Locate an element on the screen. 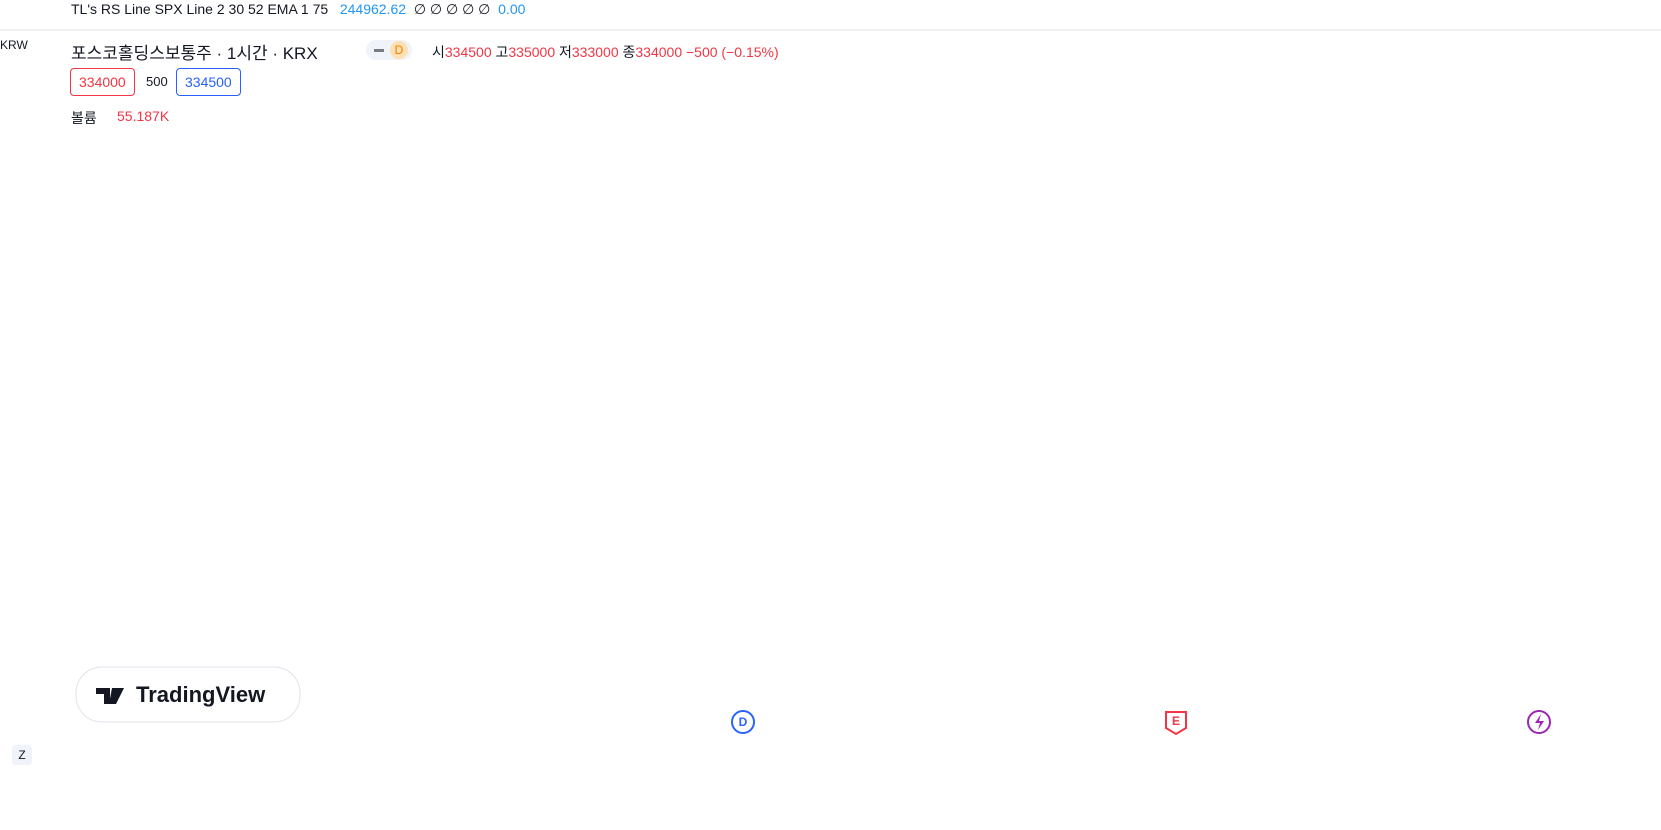 Image resolution: width=1661 pixels, height=830 pixels. low-label: 저 is located at coordinates (565, 52).